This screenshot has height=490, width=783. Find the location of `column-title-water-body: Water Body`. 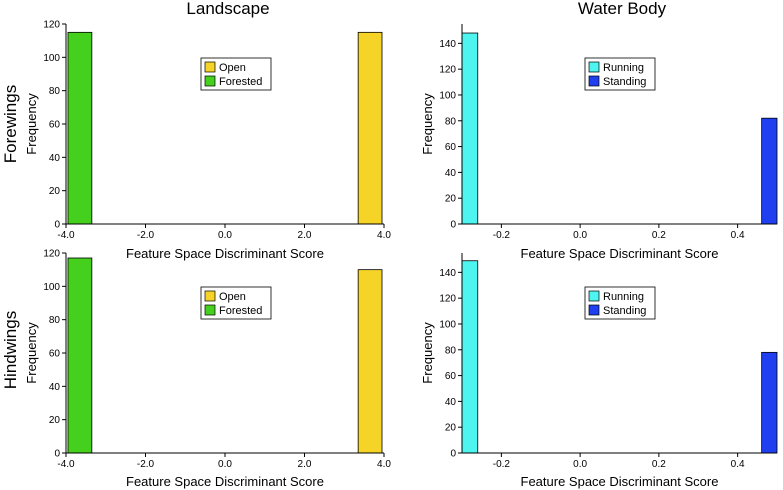

column-title-water-body: Water Body is located at coordinates (622, 9).